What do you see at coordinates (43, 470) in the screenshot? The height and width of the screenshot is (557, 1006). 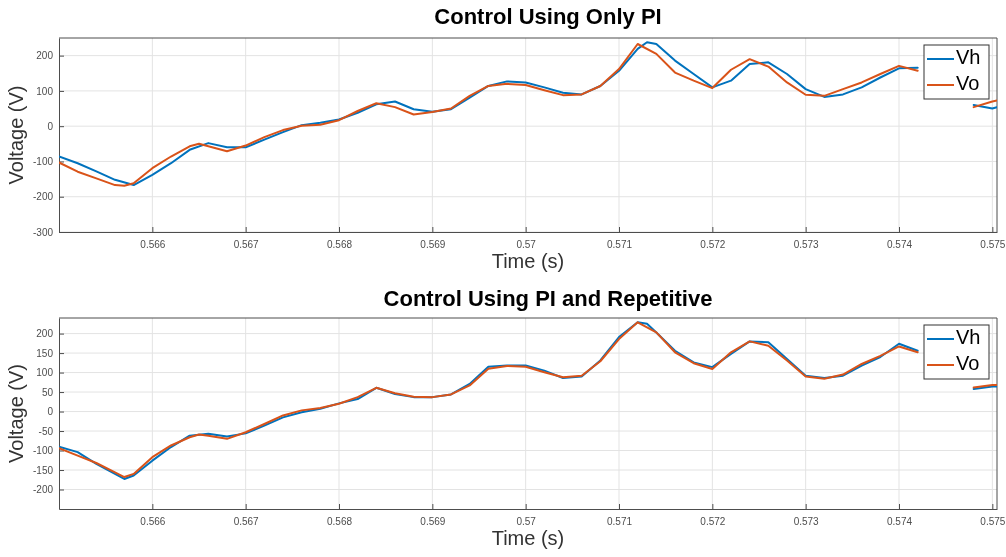 I see `y-tick-label: -150` at bounding box center [43, 470].